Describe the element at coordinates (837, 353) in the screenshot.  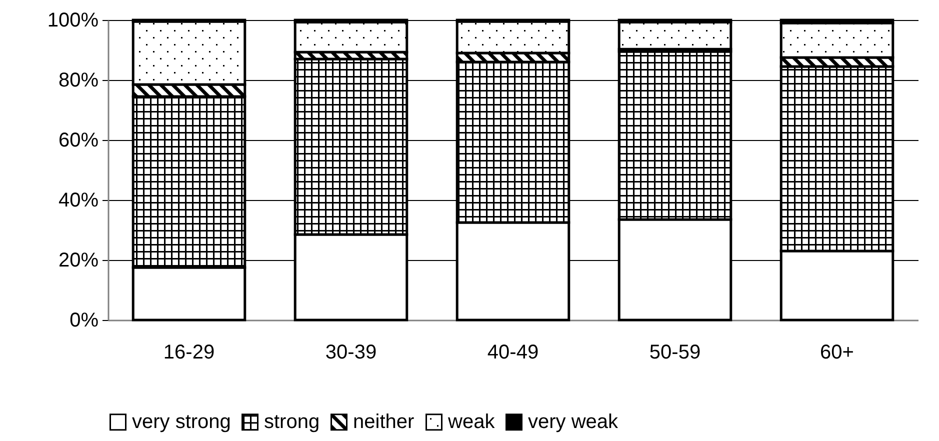
I see `x-tick-label: 60+` at that location.